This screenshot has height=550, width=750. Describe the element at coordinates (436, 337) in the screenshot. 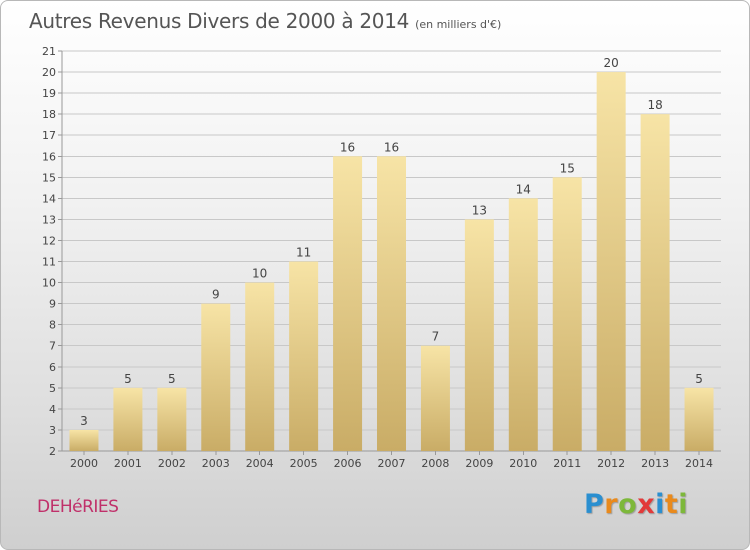

I see `bar-value-label: 7` at that location.